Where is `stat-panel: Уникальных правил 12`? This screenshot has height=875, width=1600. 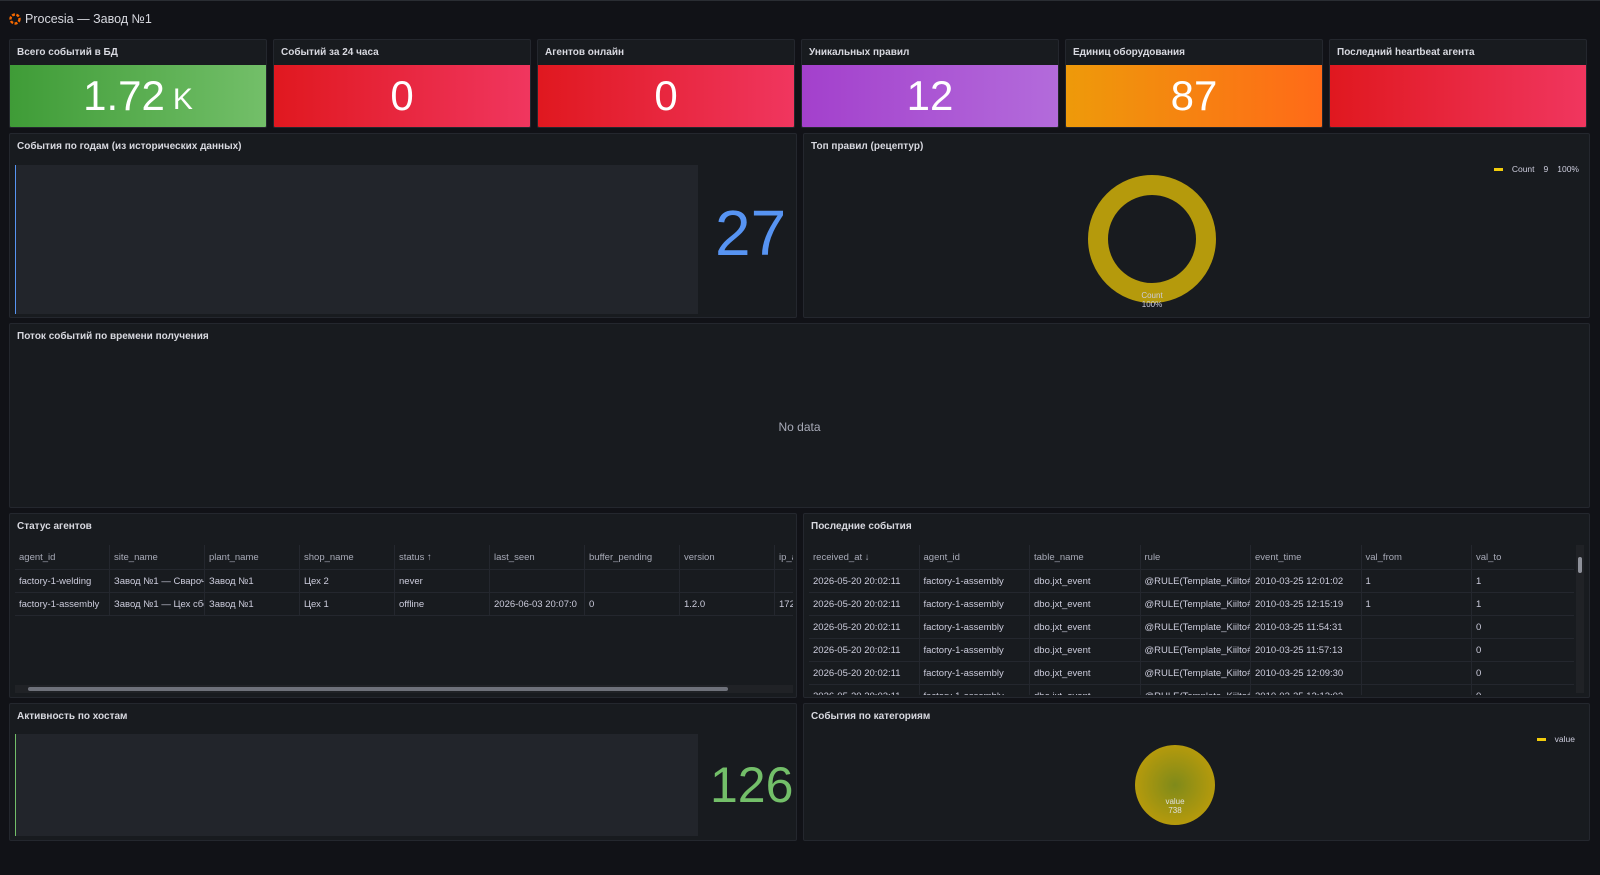 stat-panel: Уникальных правил 12 is located at coordinates (930, 83).